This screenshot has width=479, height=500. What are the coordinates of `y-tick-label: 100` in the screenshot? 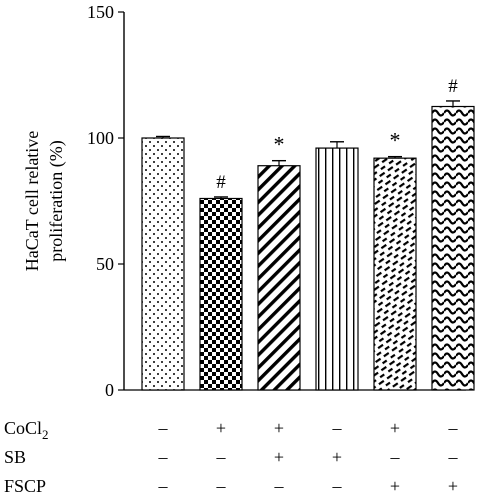 It's located at (100, 138).